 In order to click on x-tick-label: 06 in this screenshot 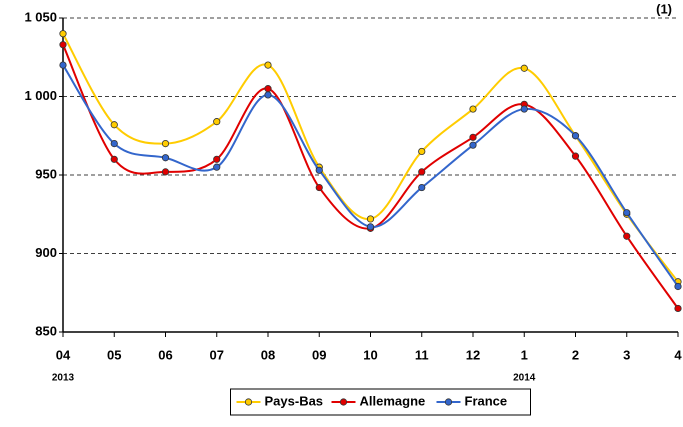, I will do `click(165, 354)`.